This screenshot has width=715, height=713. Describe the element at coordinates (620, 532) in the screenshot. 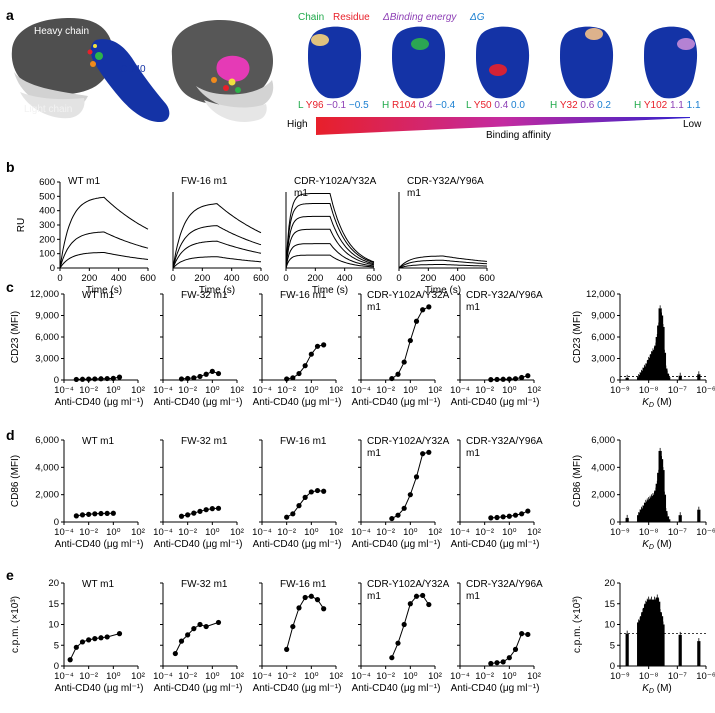

I see `x-tick-label: 10⁻⁹` at that location.